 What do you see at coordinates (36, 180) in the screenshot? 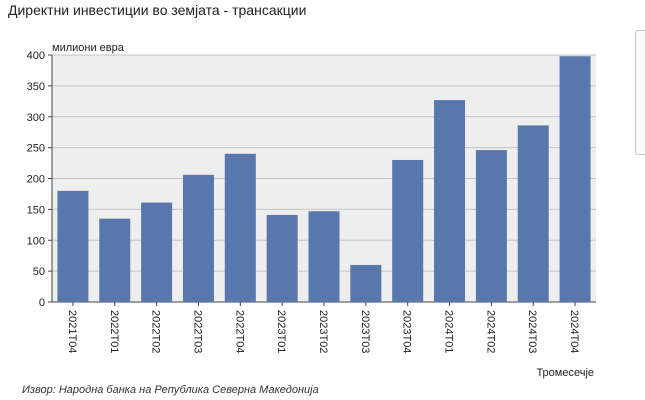
I see `y-tick-label: 200` at bounding box center [36, 180].